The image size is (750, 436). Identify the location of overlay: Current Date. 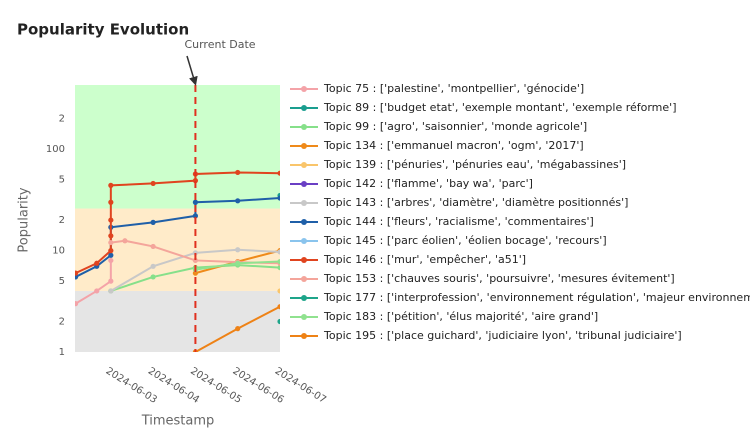
(220, 195).